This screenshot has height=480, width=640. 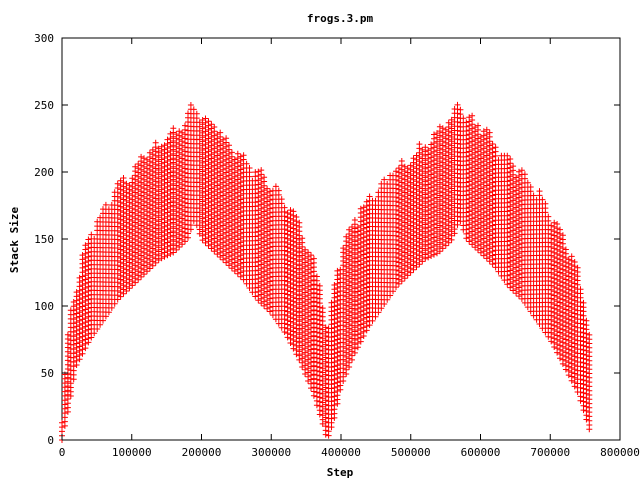 What do you see at coordinates (44, 239) in the screenshot?
I see `y-tick-label: 150` at bounding box center [44, 239].